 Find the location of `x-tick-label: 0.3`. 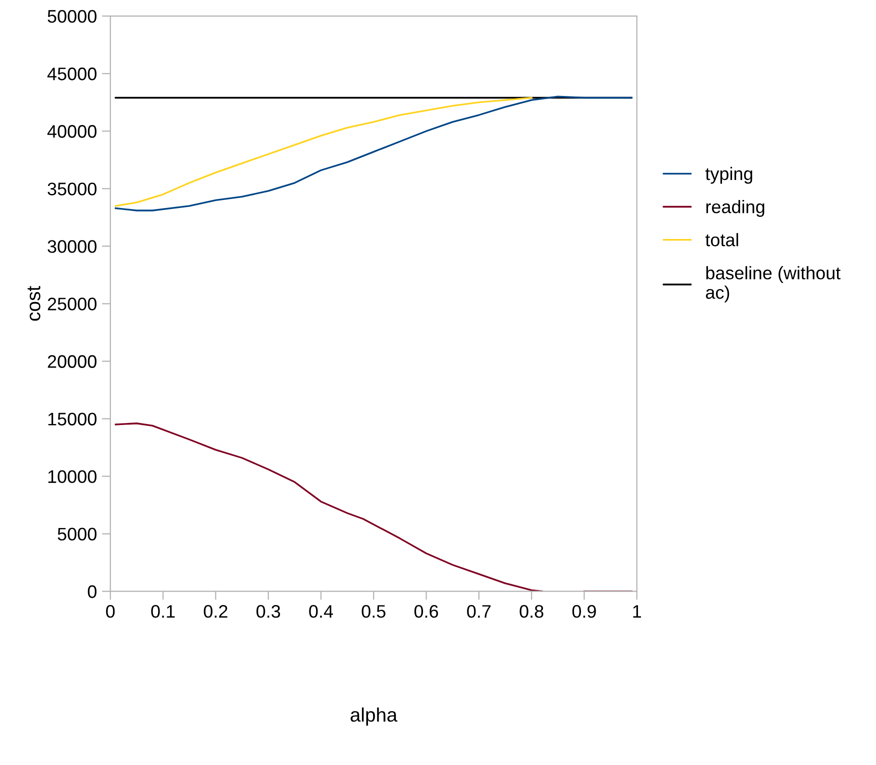

x-tick-label: 0.3 is located at coordinates (268, 611).